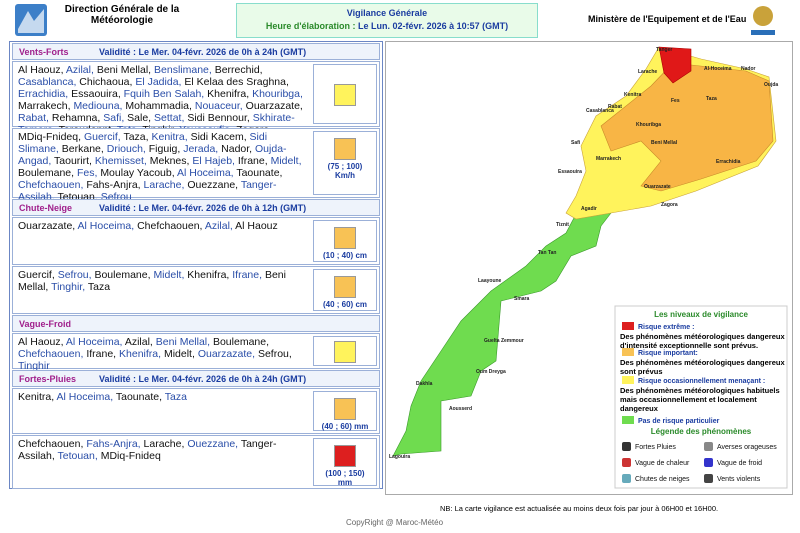 This screenshot has height=533, width=800. Describe the element at coordinates (213, 161) in the screenshot. I see `city-link: El Hajeb,` at that location.